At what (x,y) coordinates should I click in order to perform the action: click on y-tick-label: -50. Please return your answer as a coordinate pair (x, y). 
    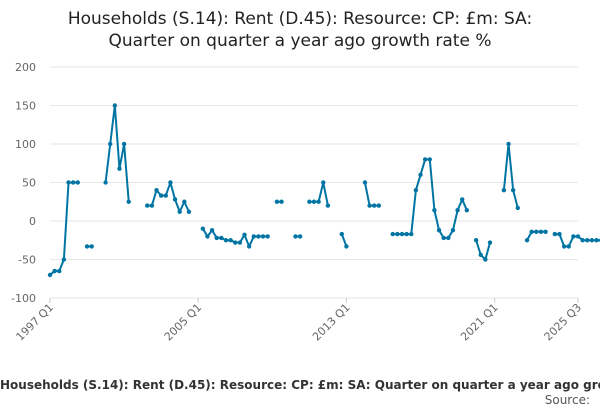
    Looking at the image, I should click on (27, 260).